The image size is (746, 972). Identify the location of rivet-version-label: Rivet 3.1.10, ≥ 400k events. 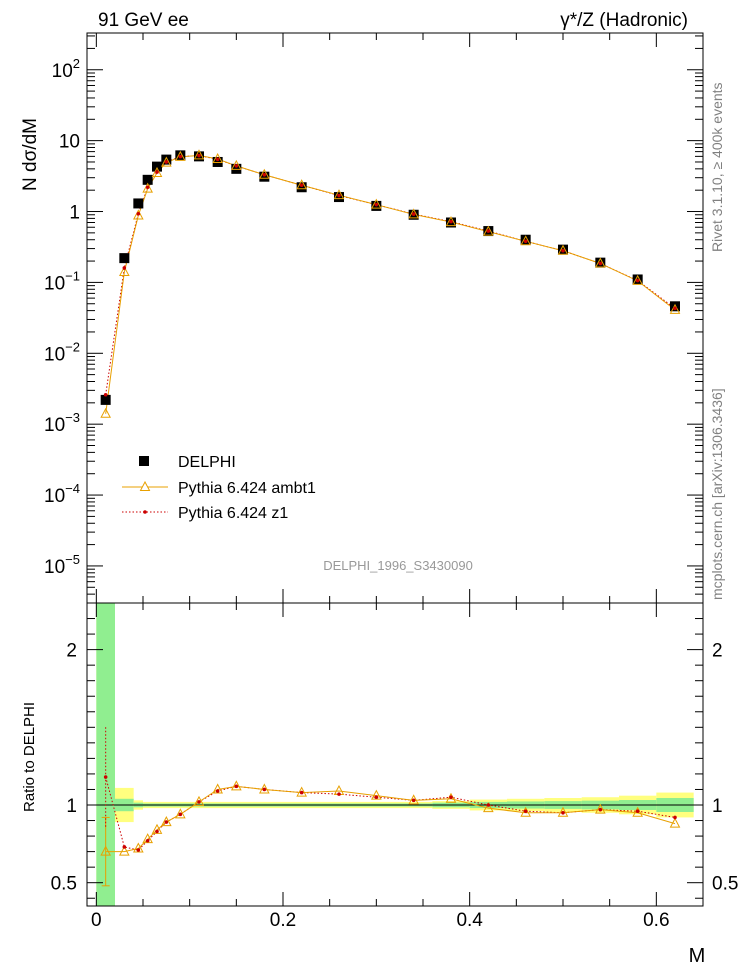
(717, 167).